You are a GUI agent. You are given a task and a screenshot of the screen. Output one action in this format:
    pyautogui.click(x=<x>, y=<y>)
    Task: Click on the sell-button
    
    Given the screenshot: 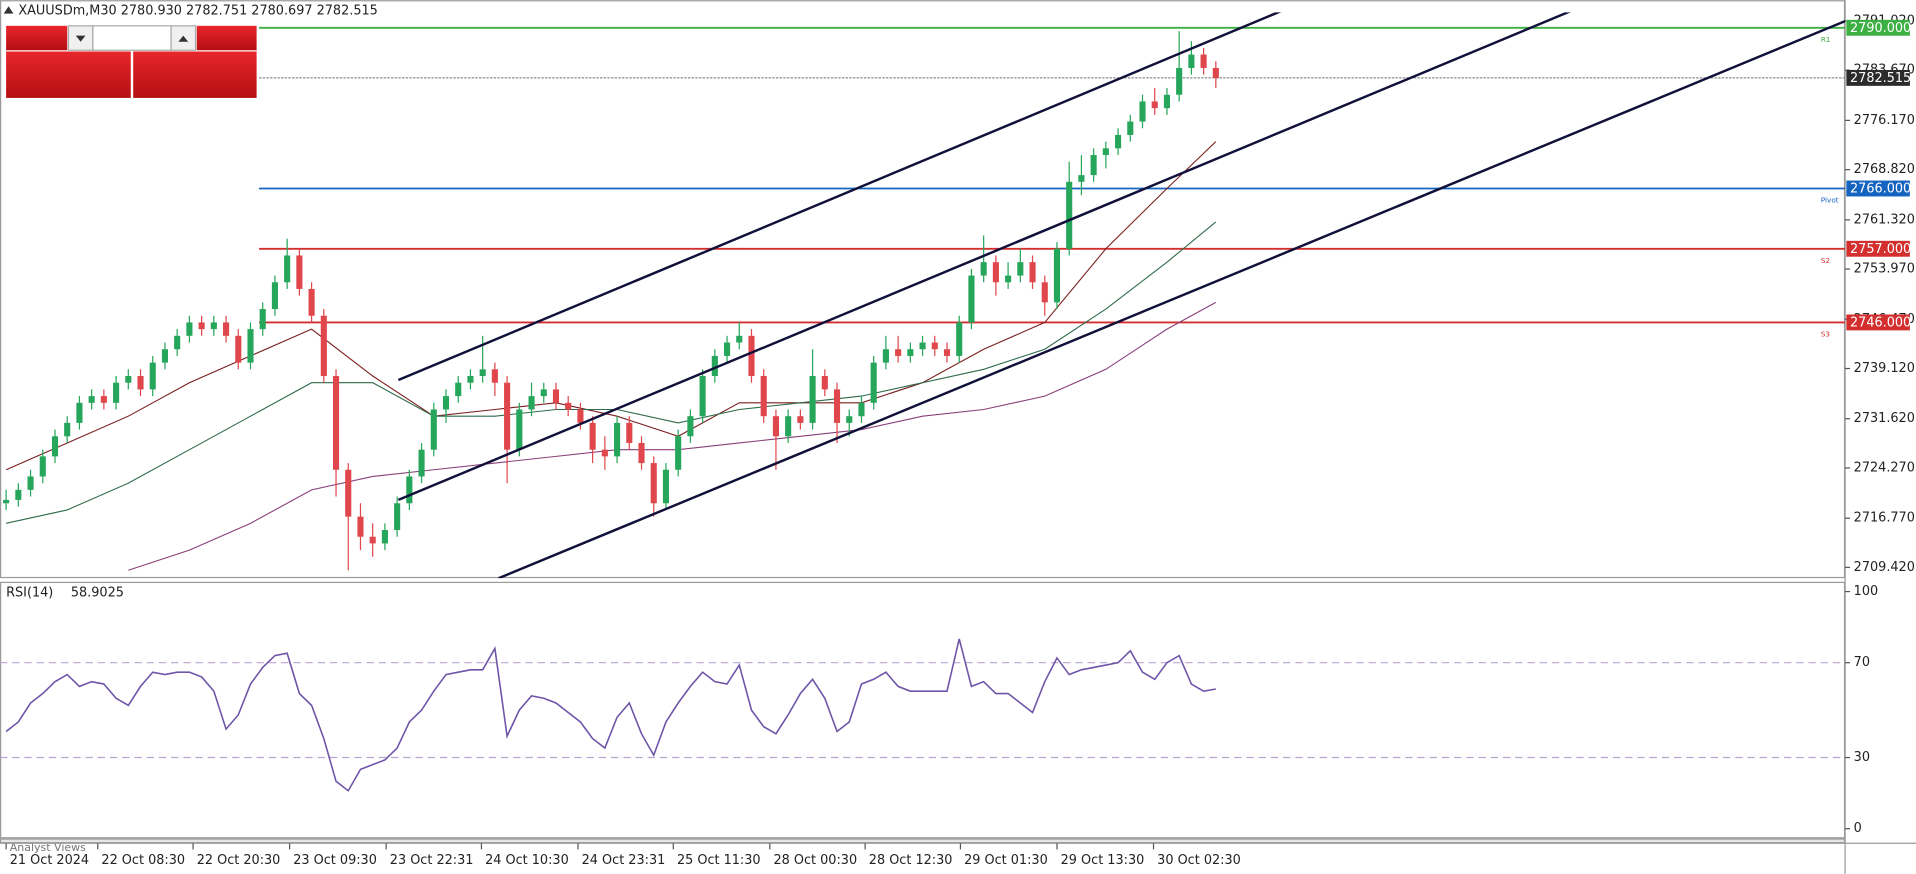 What is the action you would take?
    pyautogui.click(x=37, y=38)
    